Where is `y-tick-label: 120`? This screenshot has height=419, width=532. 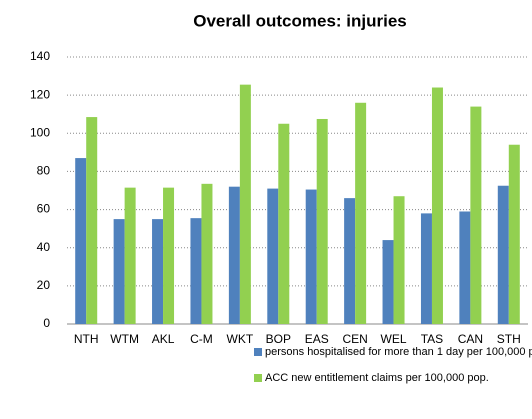
y-tick-label: 120 is located at coordinates (40, 94).